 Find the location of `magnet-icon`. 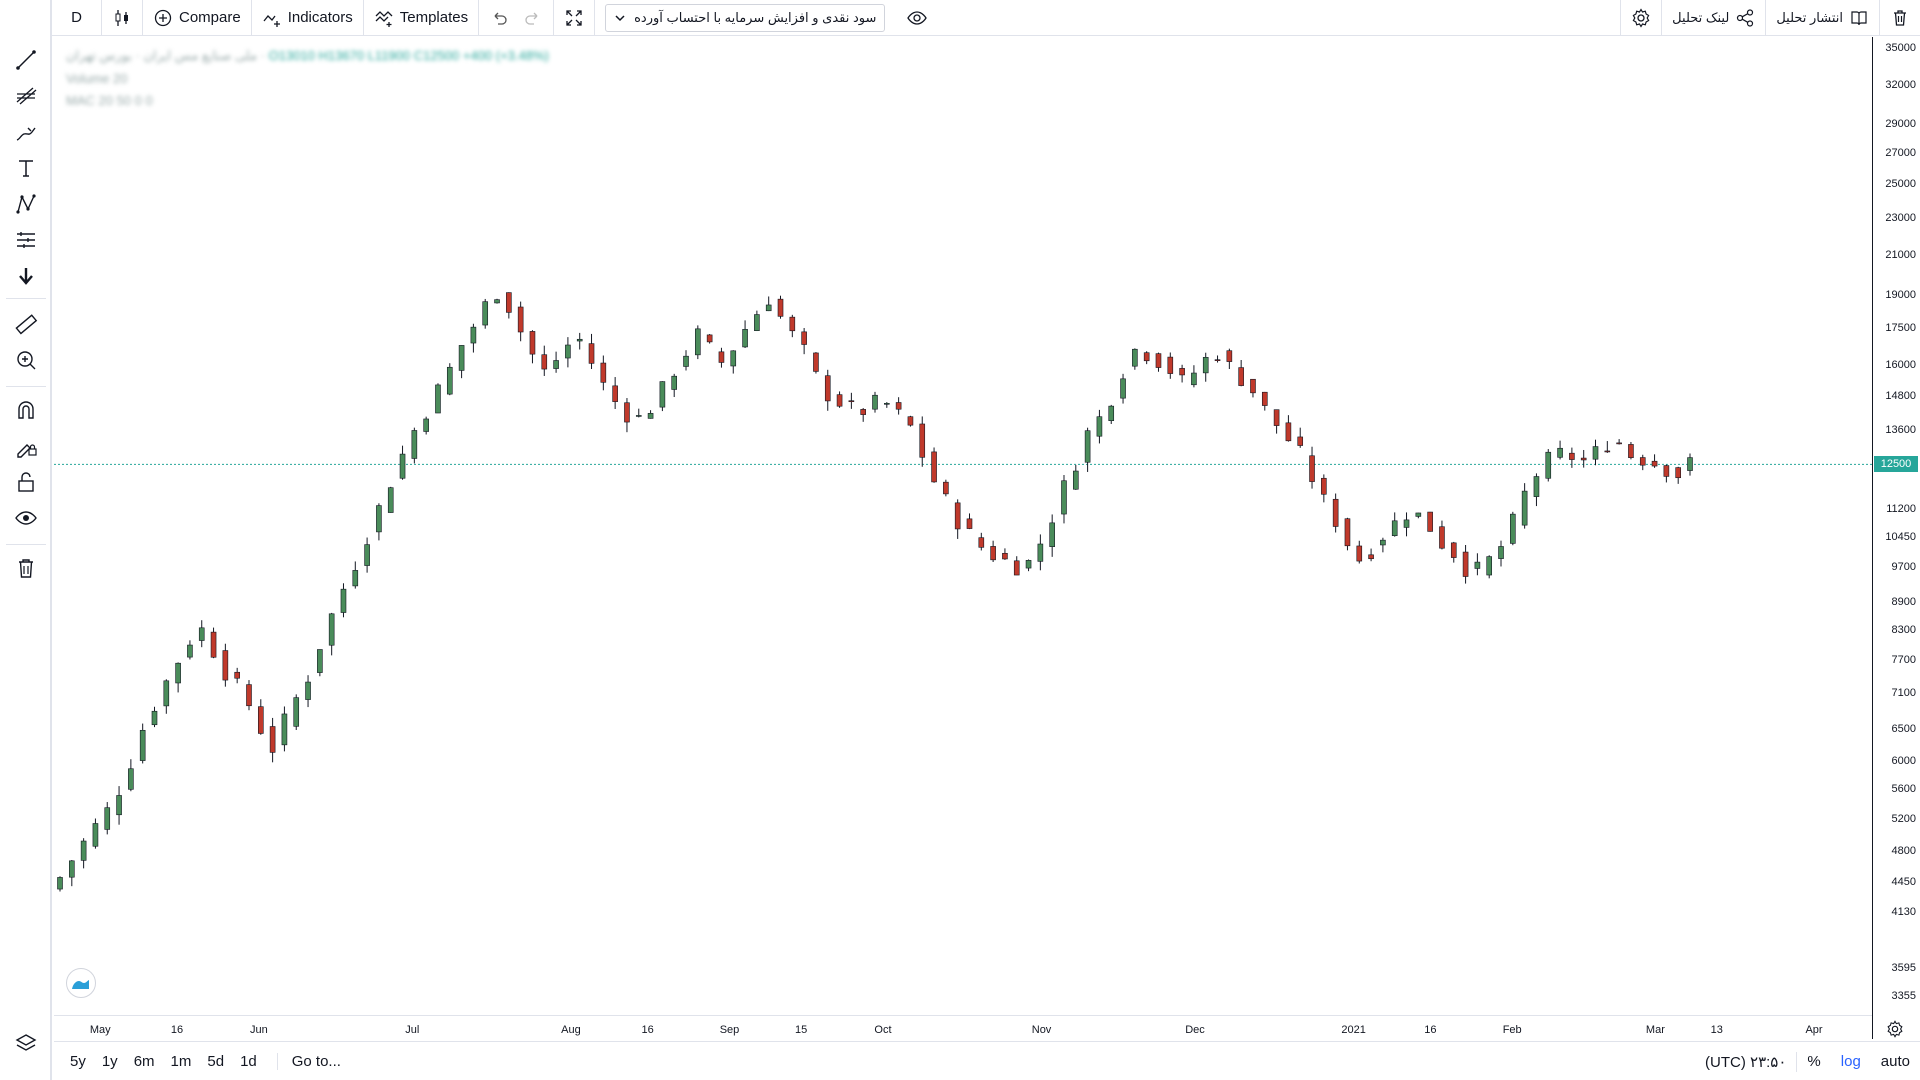

magnet-icon is located at coordinates (26, 410).